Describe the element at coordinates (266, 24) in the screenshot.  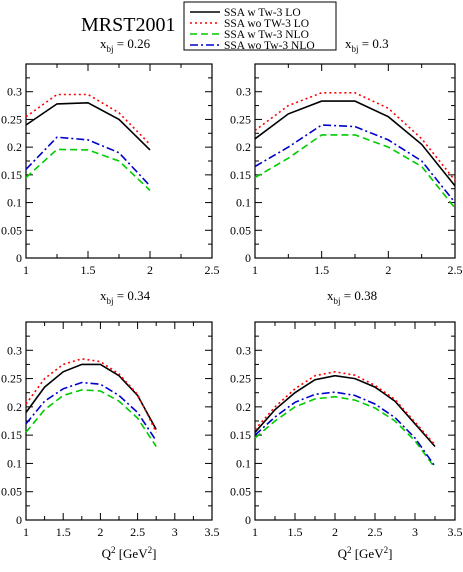
I see `legend-label: SSA wo TW-3 LO` at that location.